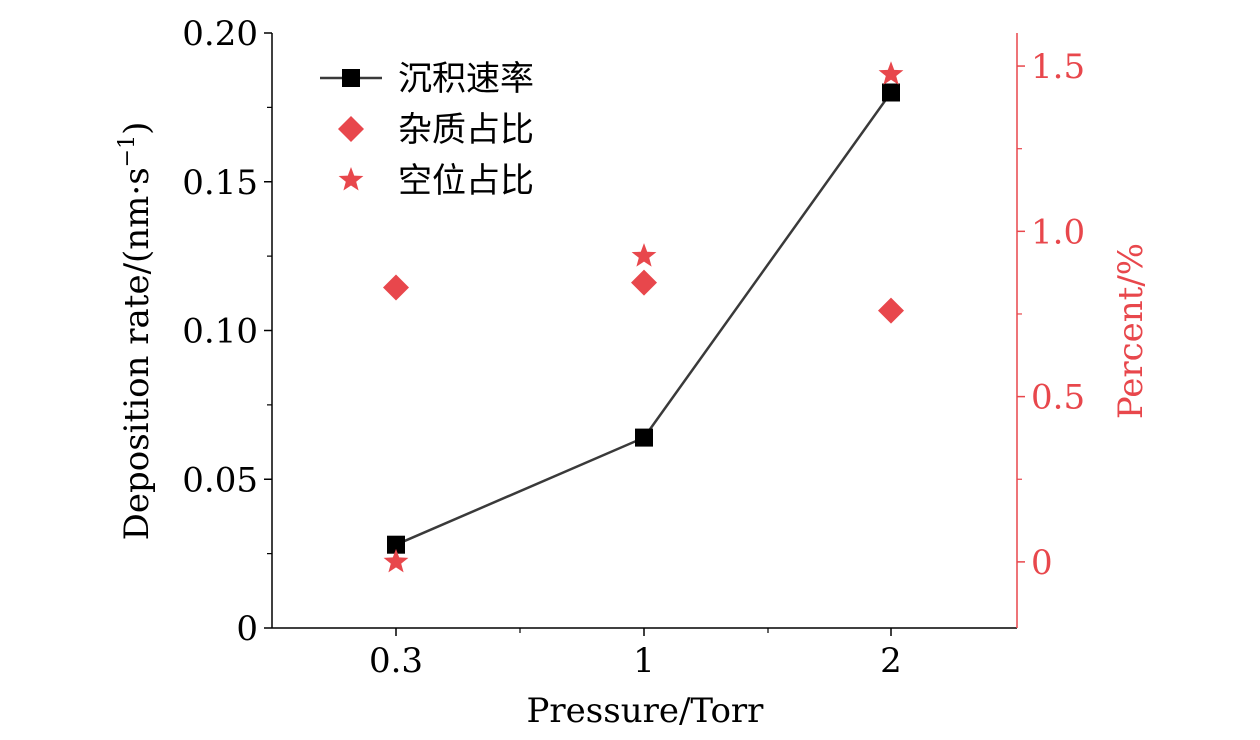  Describe the element at coordinates (891, 661) in the screenshot. I see `x-axis-tick-label: 2` at that location.